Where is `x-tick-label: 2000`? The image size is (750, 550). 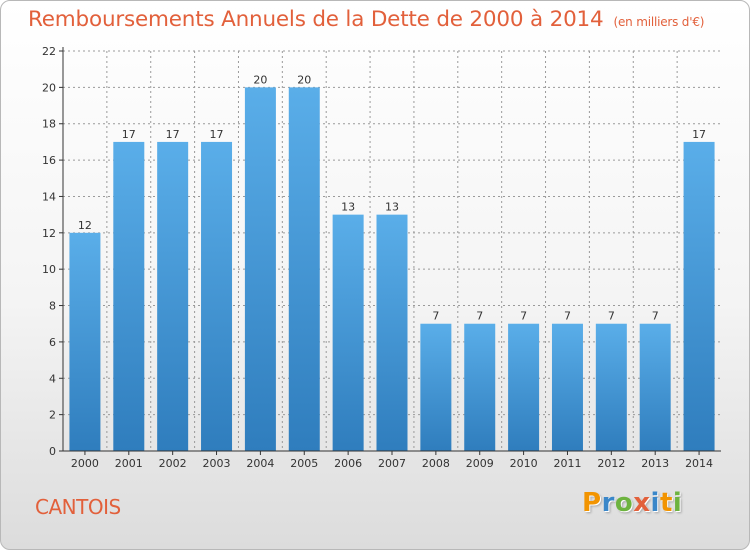
x-tick-label: 2000 is located at coordinates (85, 463).